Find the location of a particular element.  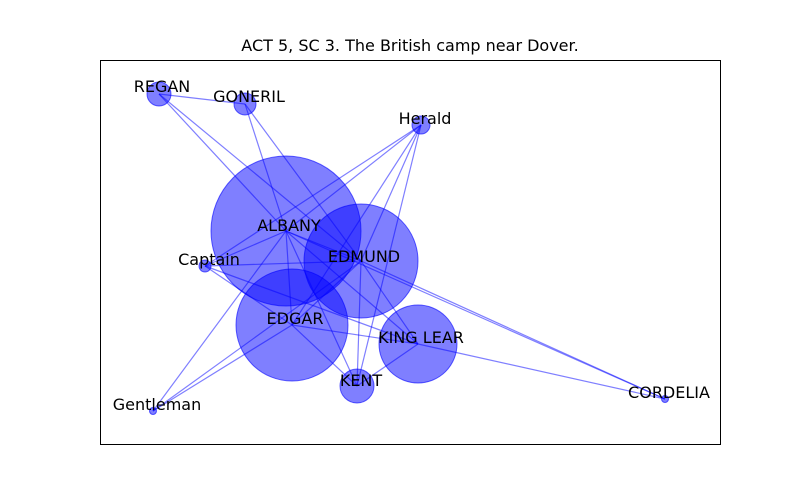

node-label-edmund: EDMUND is located at coordinates (364, 256).